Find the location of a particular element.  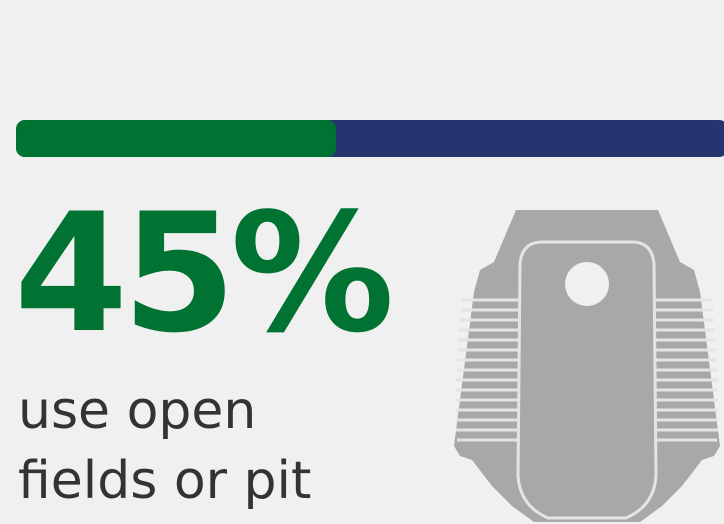

stat-caption: use open fields or pit is located at coordinates (164, 446).